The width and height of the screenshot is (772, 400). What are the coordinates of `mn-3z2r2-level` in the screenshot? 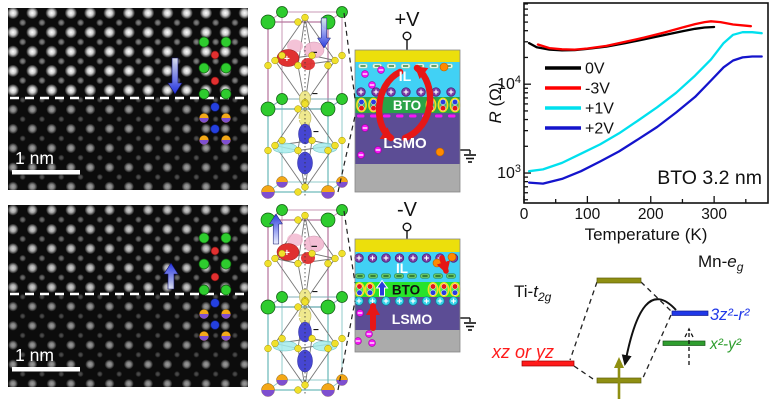 It's located at (690, 313).